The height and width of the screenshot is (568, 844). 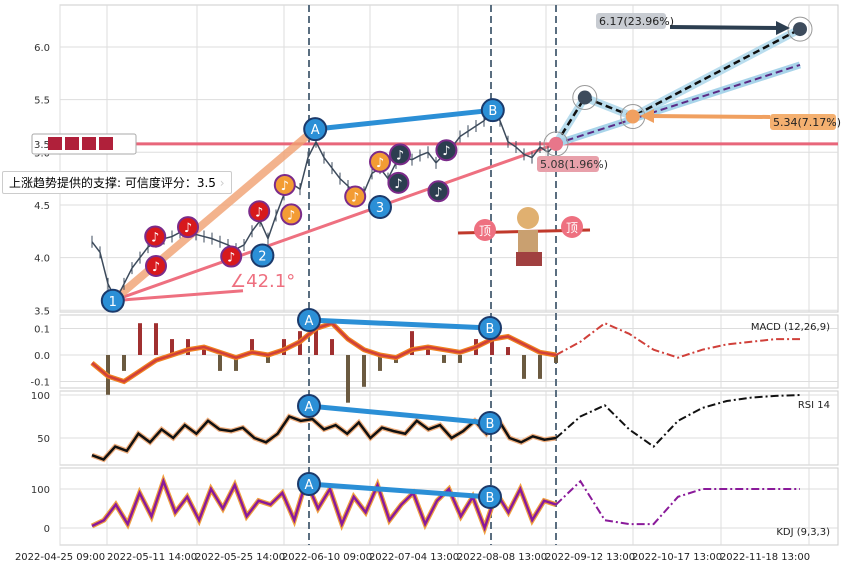 I want to click on dog-mascot-icon, so click(x=529, y=236).